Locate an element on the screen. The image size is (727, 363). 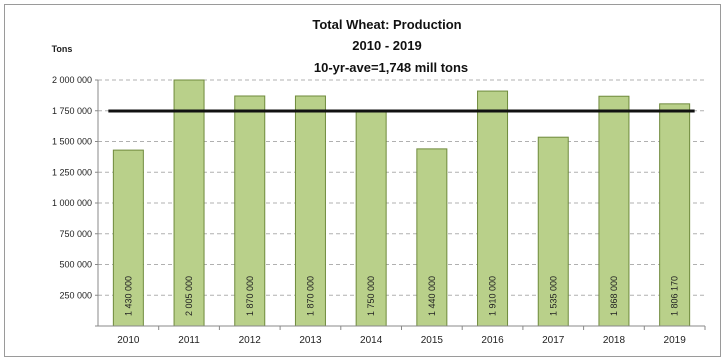
x-tick-label: 2019 is located at coordinates (675, 340).